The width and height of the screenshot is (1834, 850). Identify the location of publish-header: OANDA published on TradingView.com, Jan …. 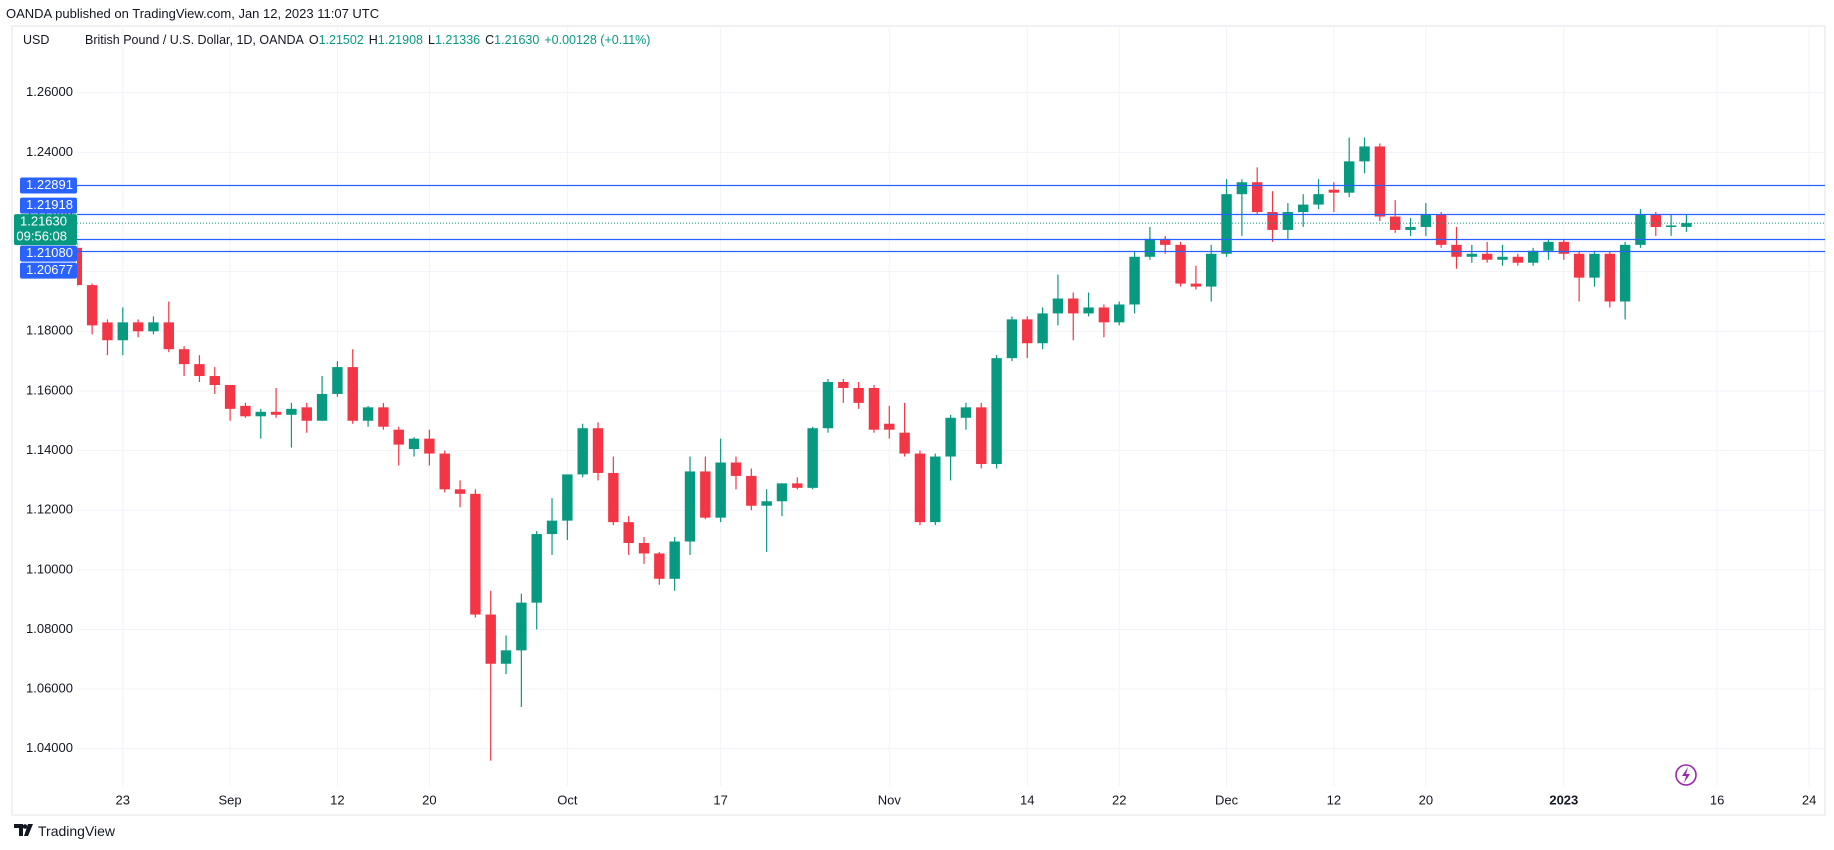
(193, 13).